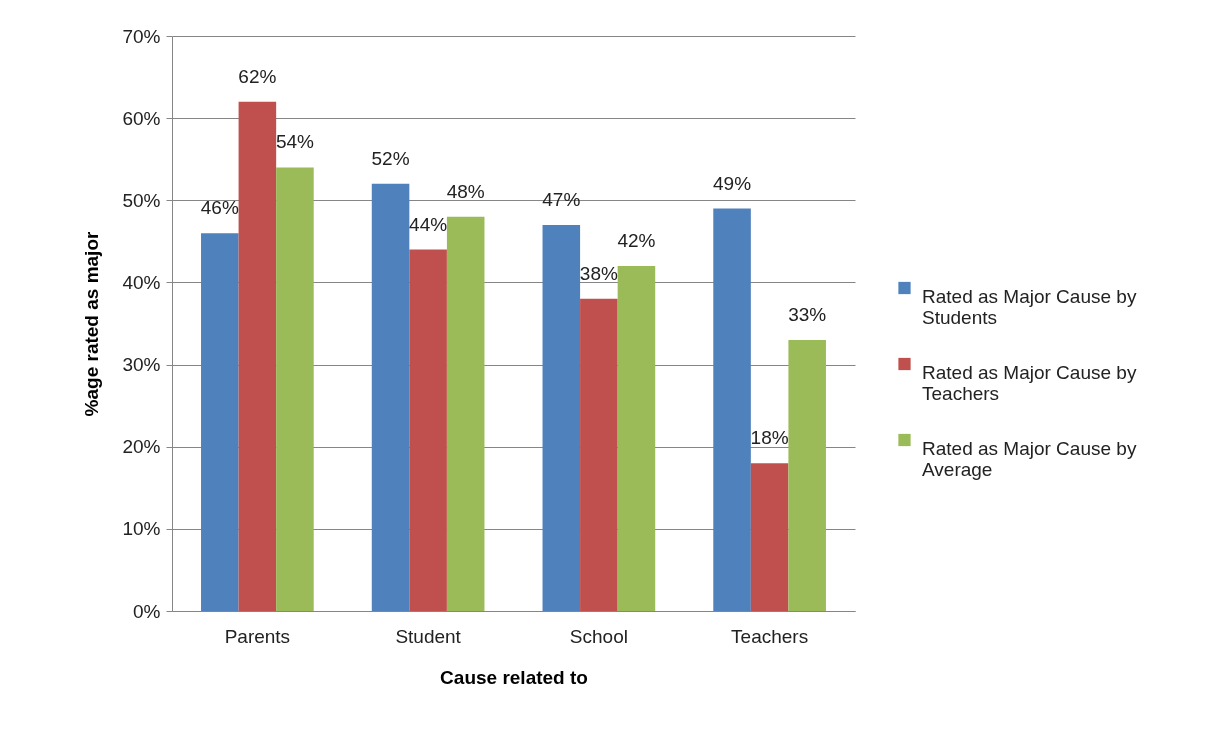  Describe the element at coordinates (295, 142) in the screenshot. I see `data-label: 54%` at that location.